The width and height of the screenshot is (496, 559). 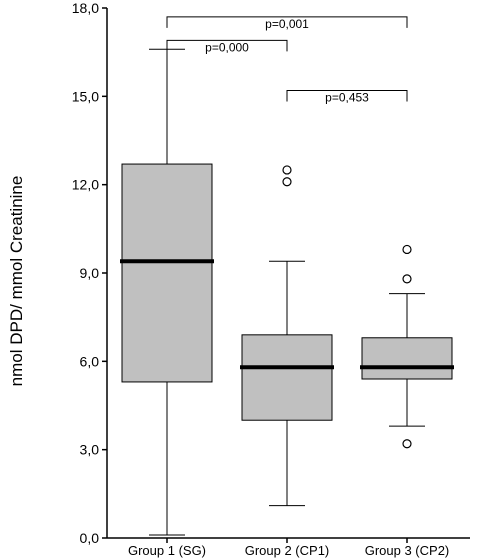 What do you see at coordinates (16, 281) in the screenshot?
I see `y-axis-label: nmol DPD/ mmol Creatinine` at bounding box center [16, 281].